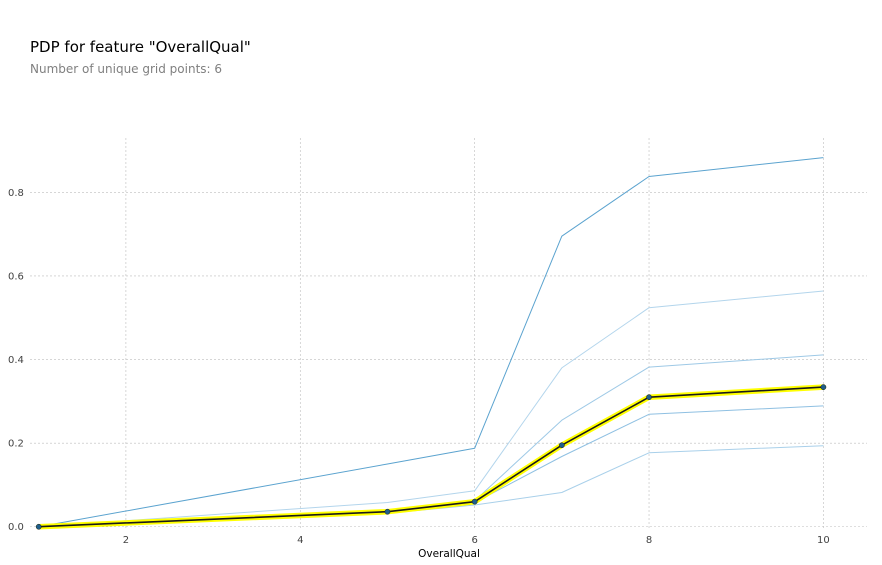 This screenshot has height=565, width=882. Describe the element at coordinates (126, 540) in the screenshot. I see `x-tick-label: 2` at that location.